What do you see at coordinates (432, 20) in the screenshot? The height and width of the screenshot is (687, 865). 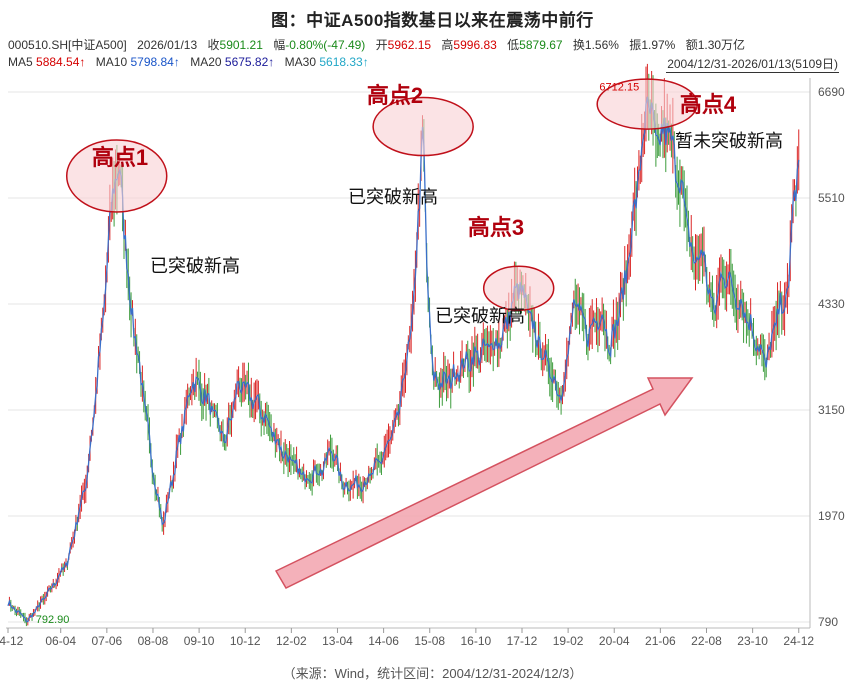 I see `chart-title: 图：中证A500指数基日以来在震荡中前行` at bounding box center [432, 20].